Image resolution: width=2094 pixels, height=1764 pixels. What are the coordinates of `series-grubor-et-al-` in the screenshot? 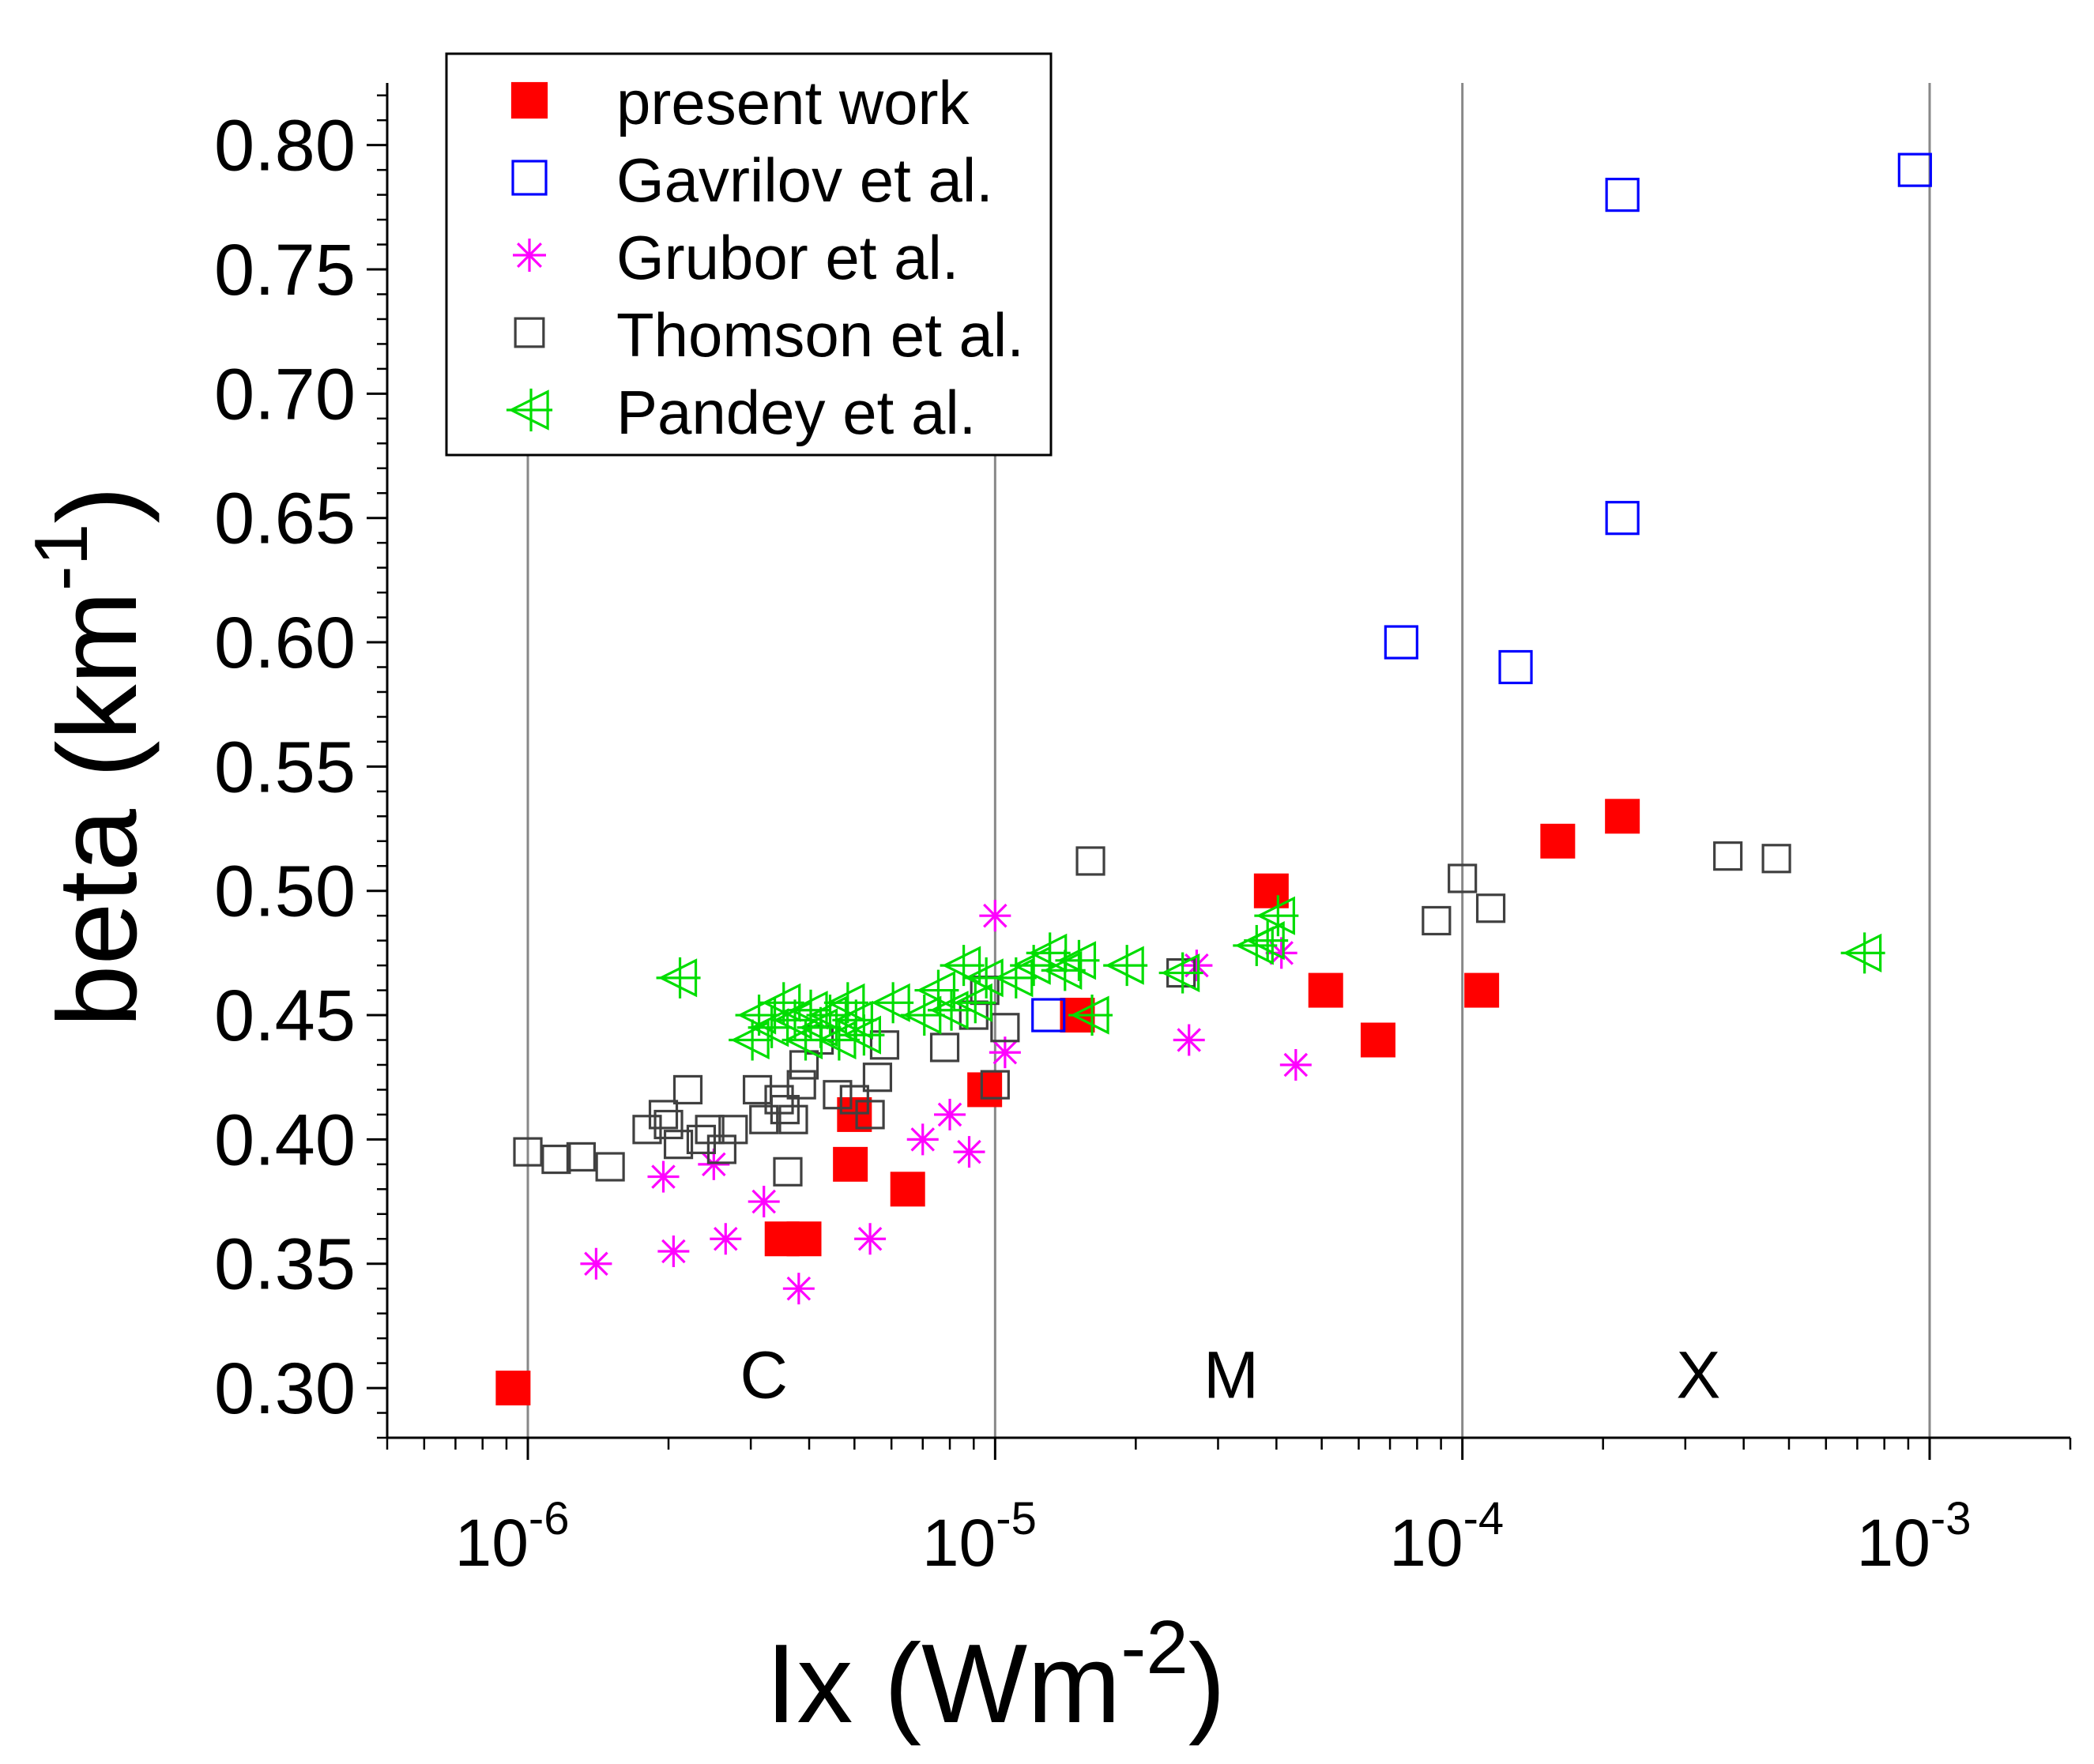 It's located at (946, 1102).